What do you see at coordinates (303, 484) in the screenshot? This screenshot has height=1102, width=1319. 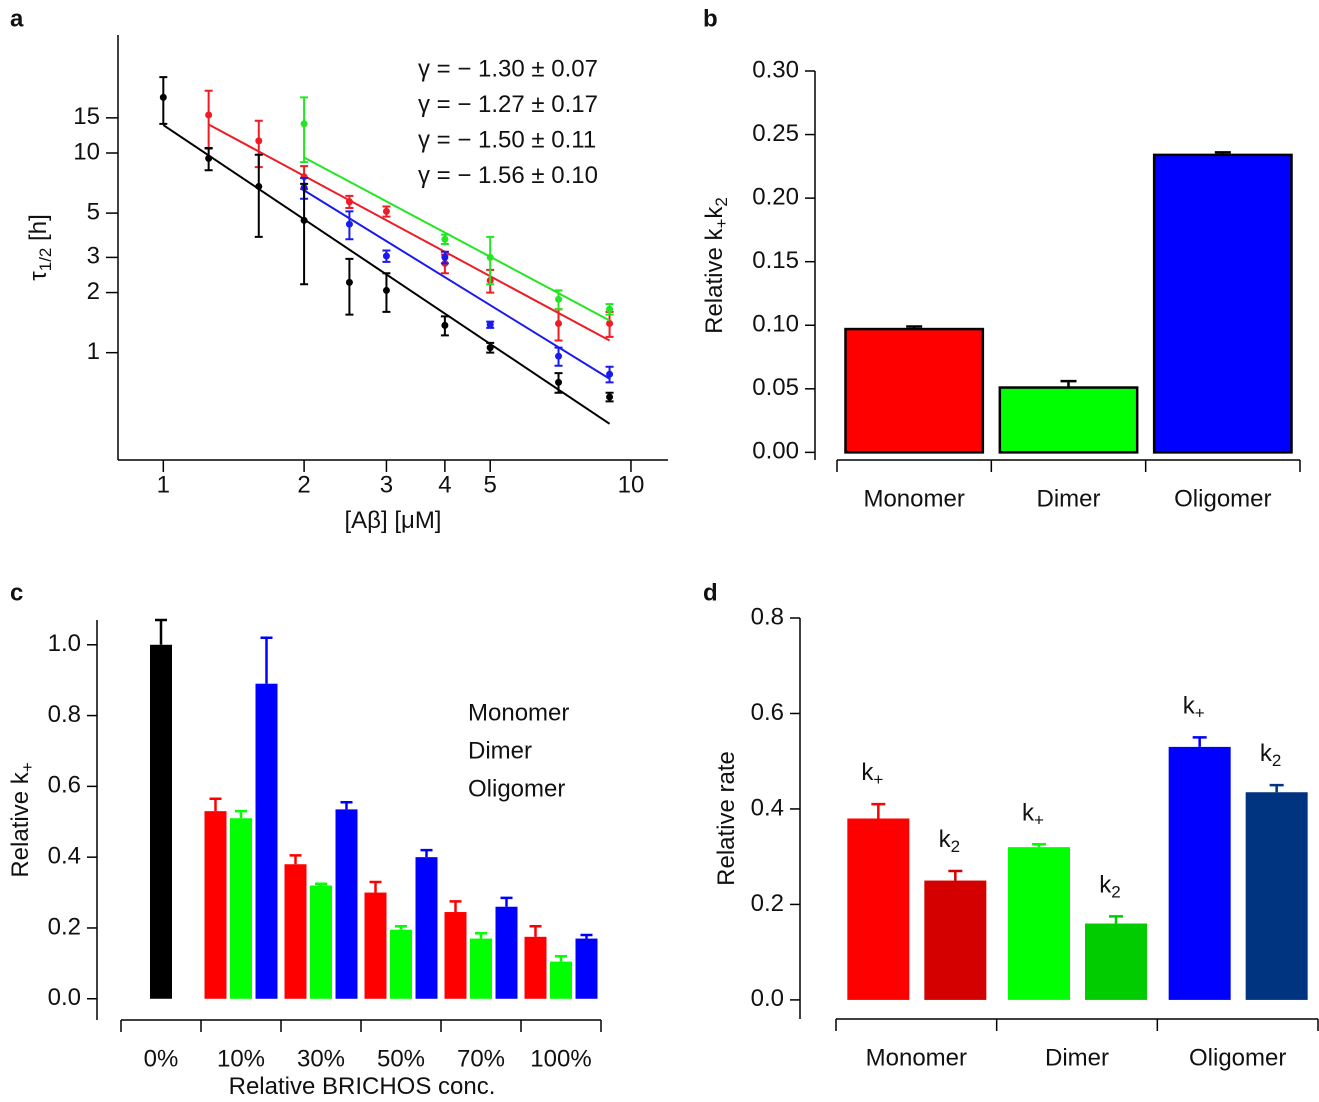 I see `x-tick-label: 2` at bounding box center [303, 484].